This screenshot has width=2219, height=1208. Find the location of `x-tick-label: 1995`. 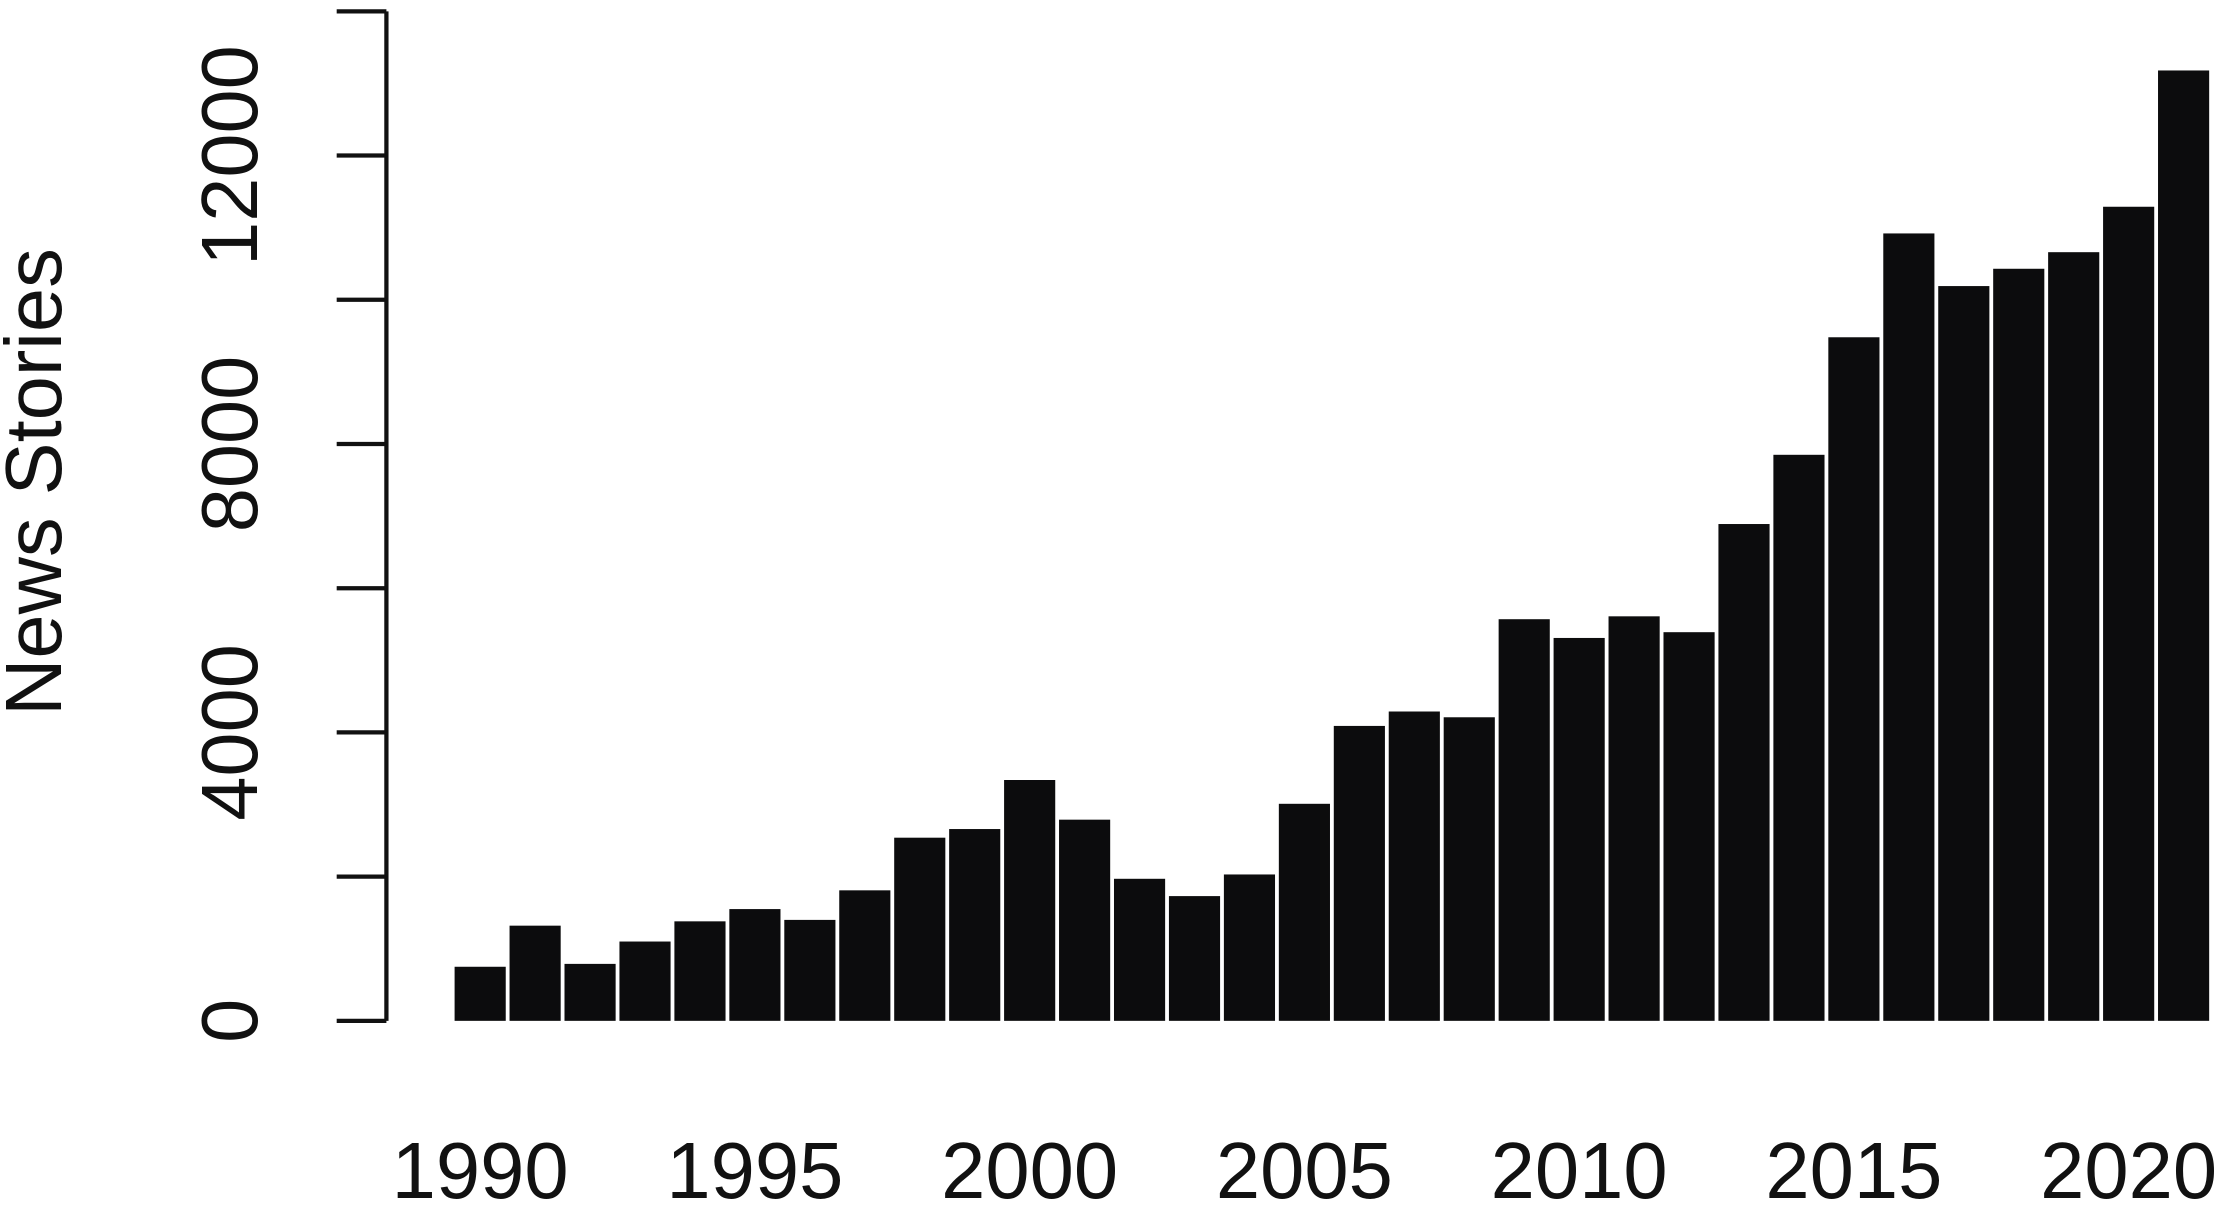

x-tick-label: 1995 is located at coordinates (754, 1167).